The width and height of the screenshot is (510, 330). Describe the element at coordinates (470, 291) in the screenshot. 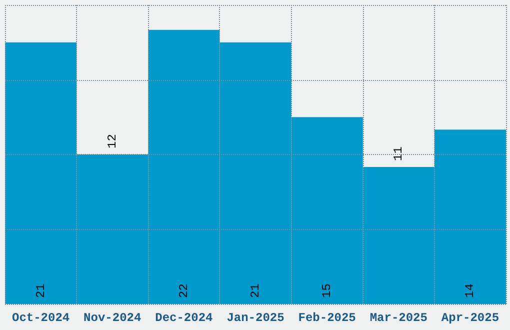

I see `data-label: 14` at that location.